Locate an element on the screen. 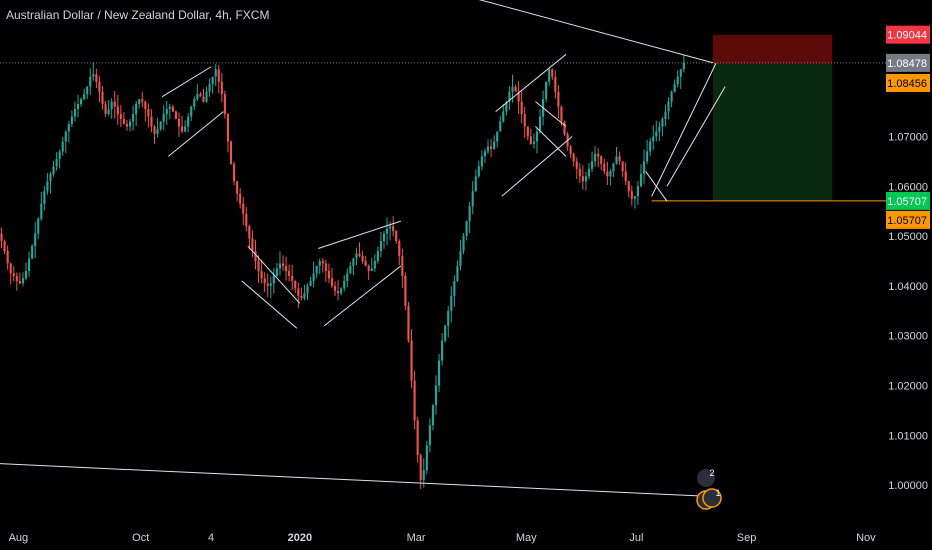 The height and width of the screenshot is (550, 932). stop-loss-zone is located at coordinates (772, 49).